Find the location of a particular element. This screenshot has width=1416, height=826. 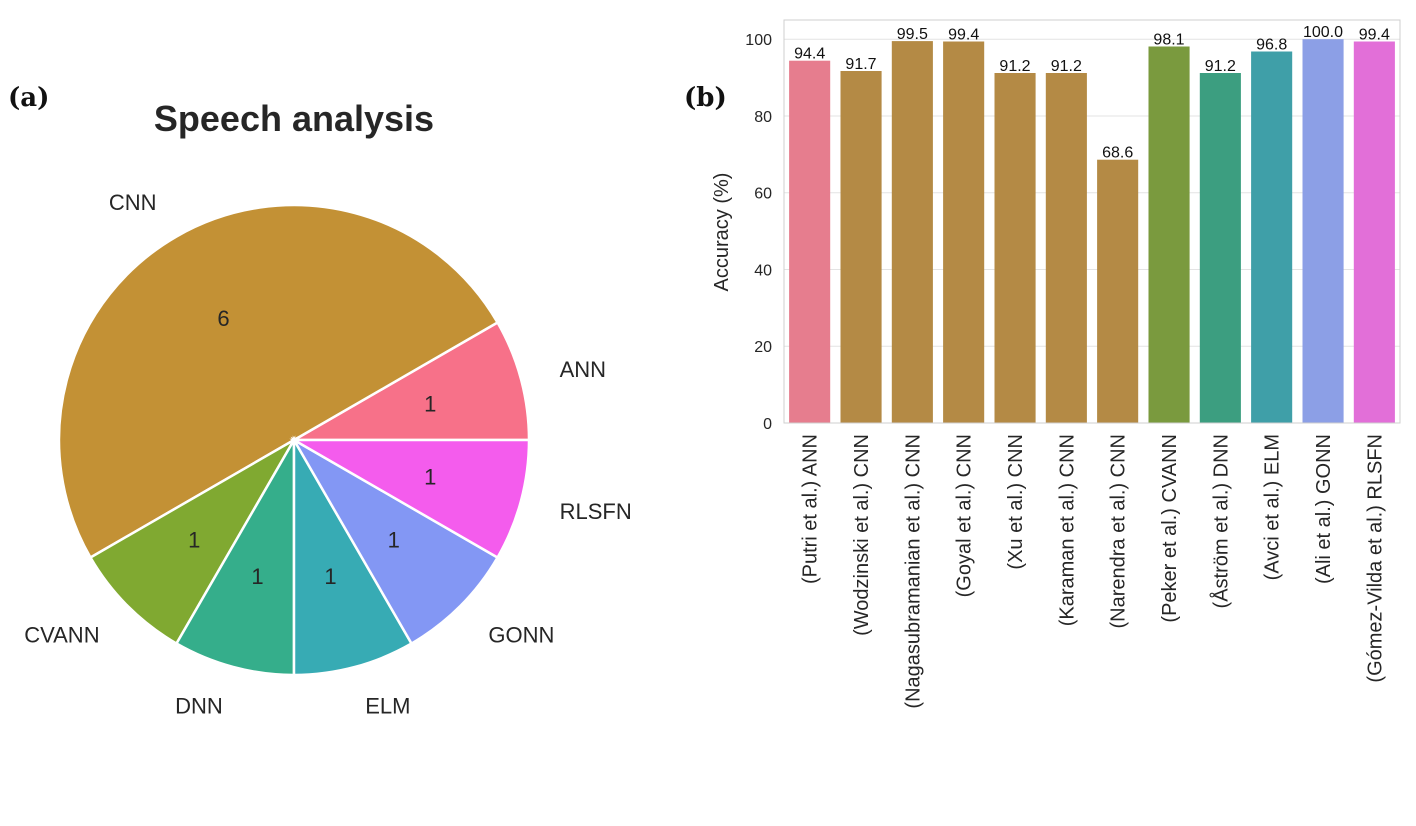

pie-count-gonn: 1 is located at coordinates (394, 540).